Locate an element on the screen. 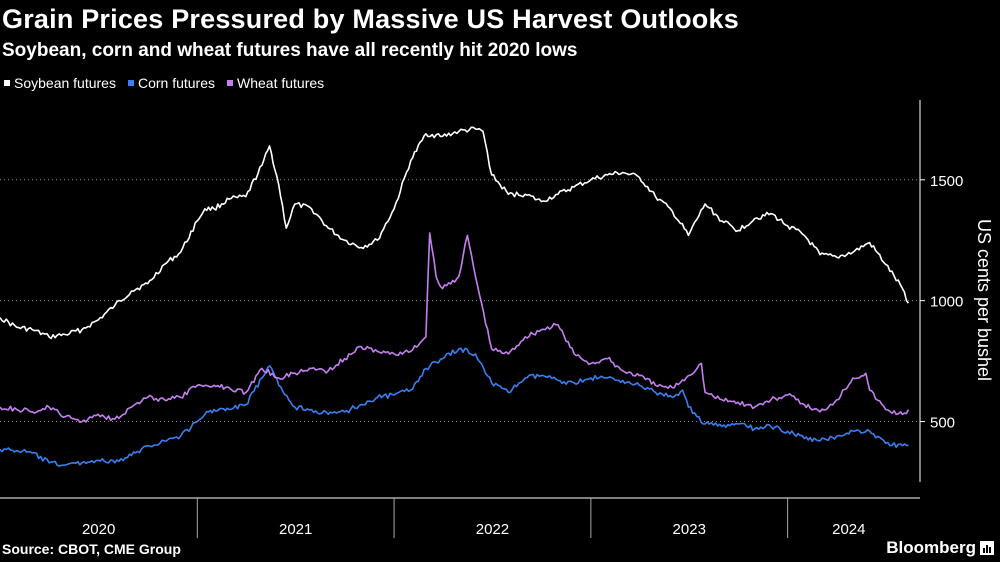  legend-swatch-corn is located at coordinates (130, 83).